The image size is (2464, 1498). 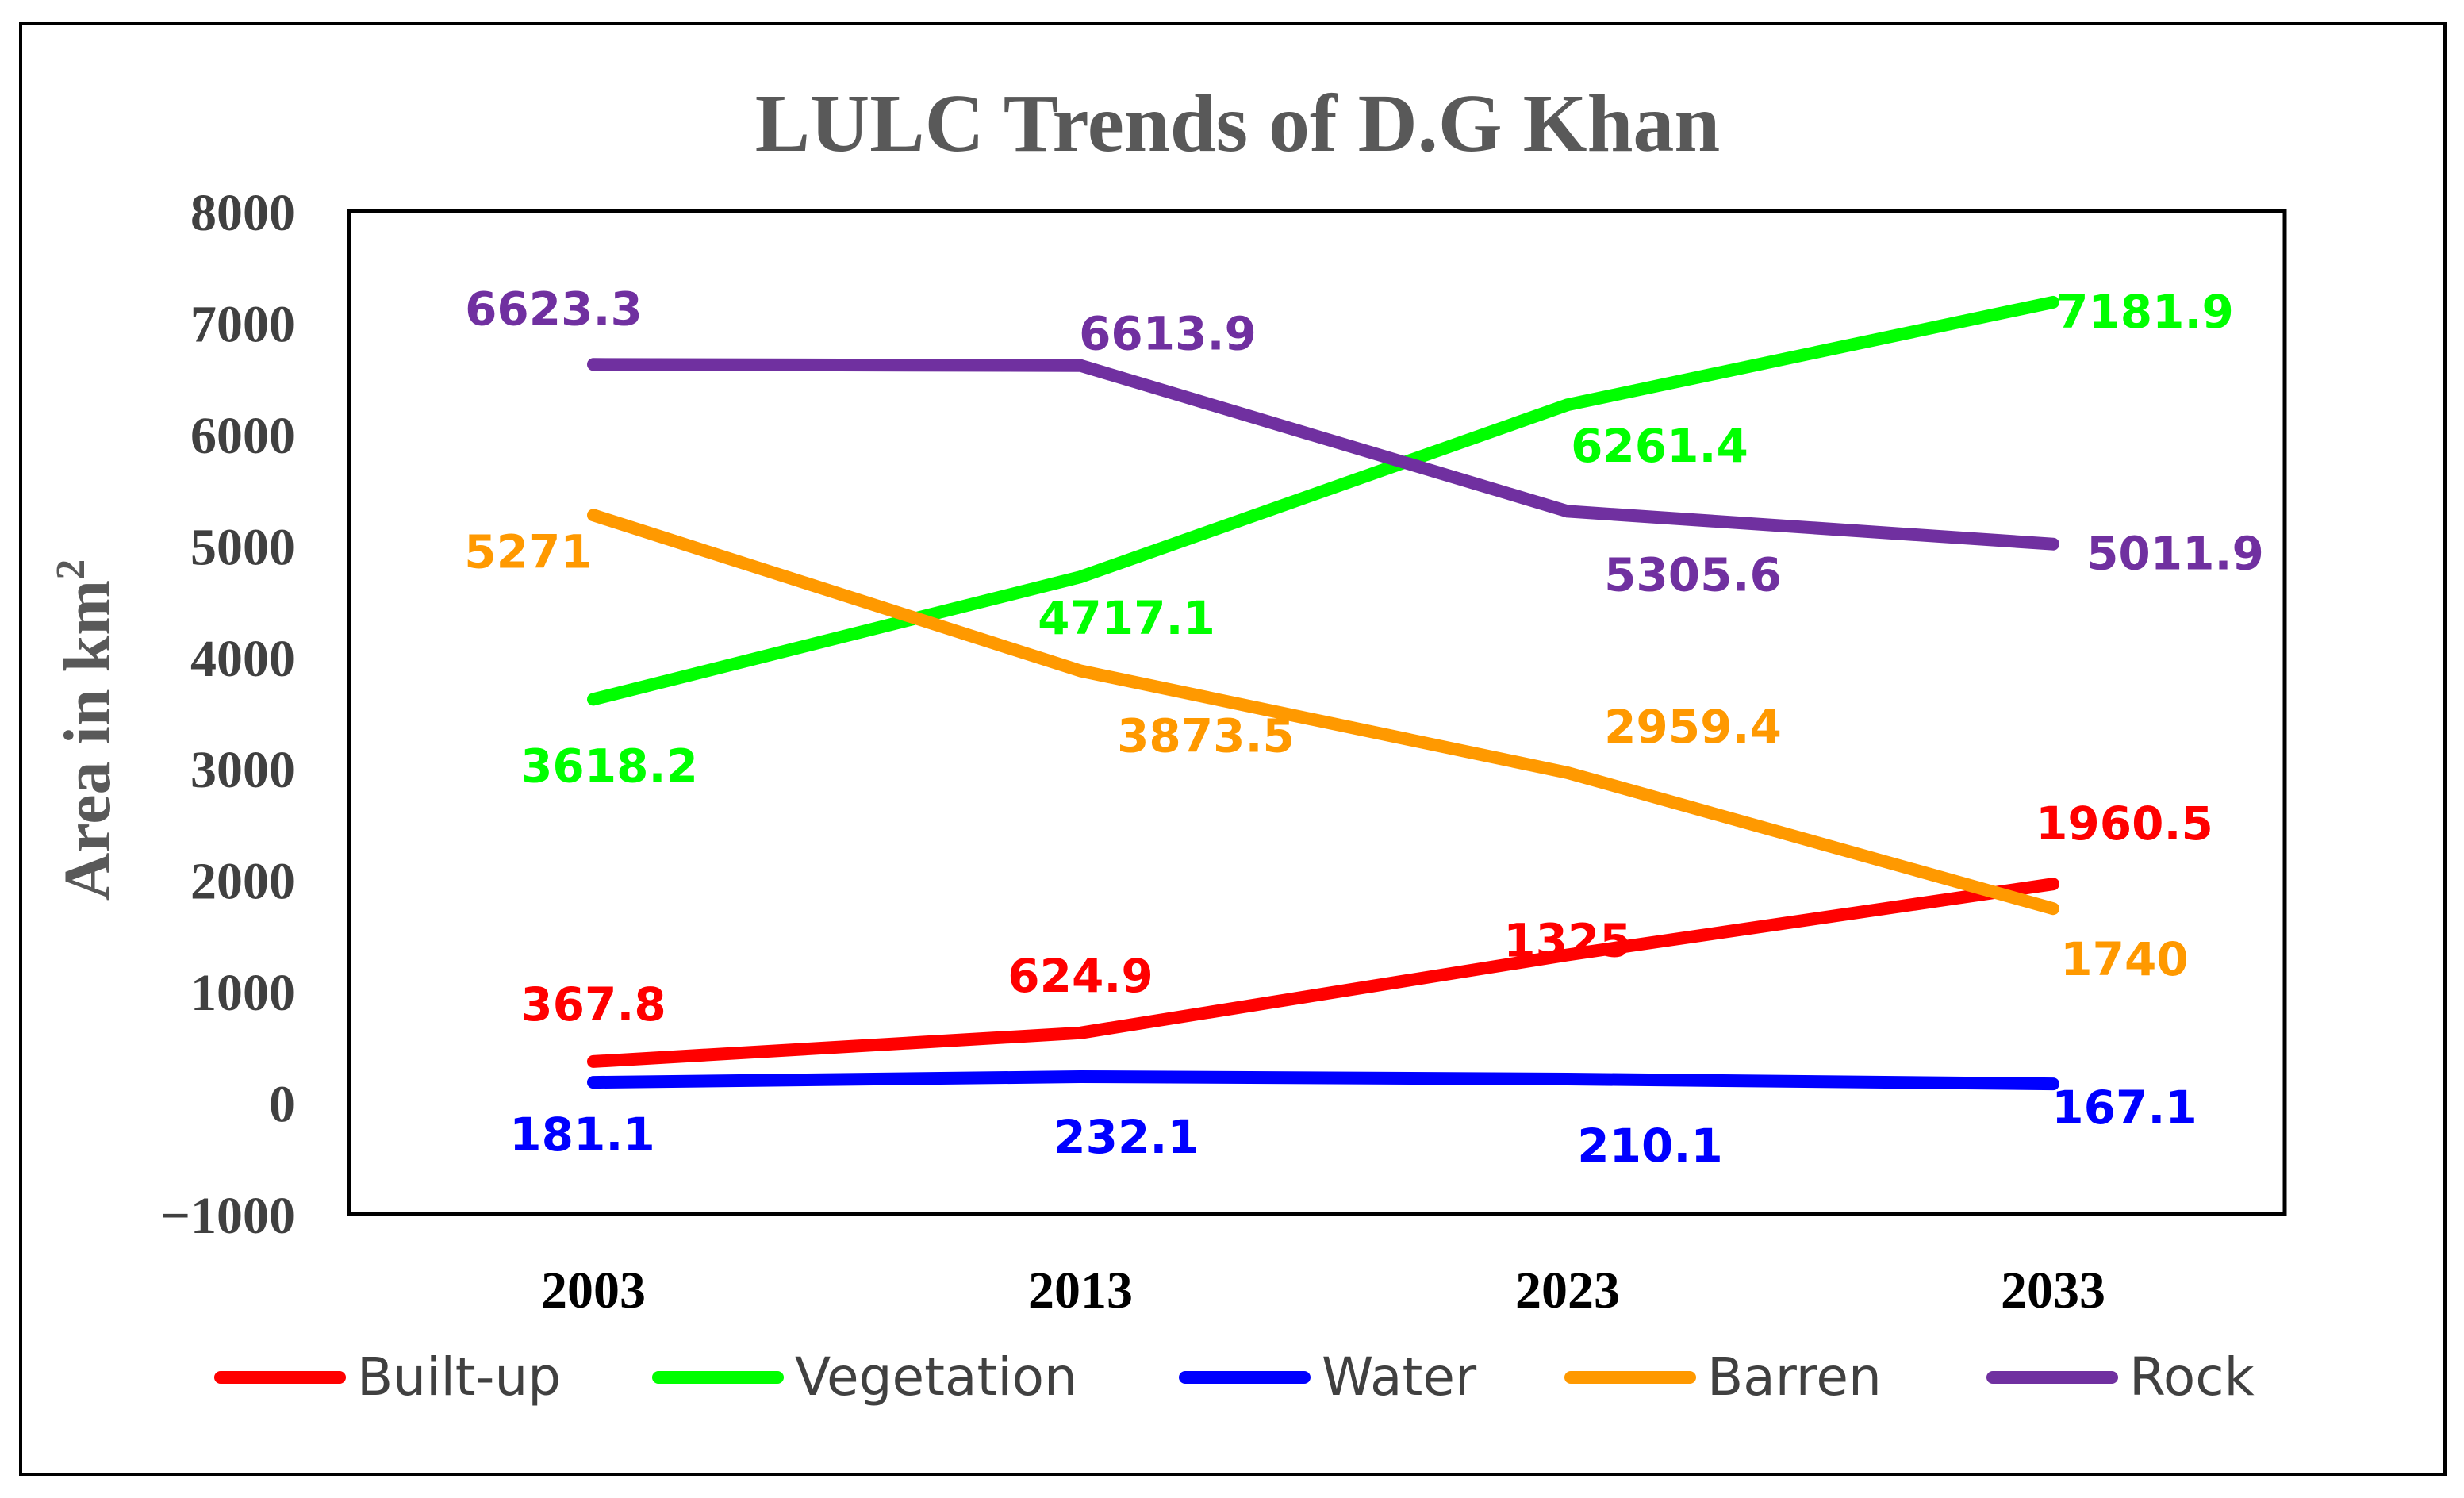 What do you see at coordinates (282, 1105) in the screenshot?
I see `y-tick-label: 0` at bounding box center [282, 1105].